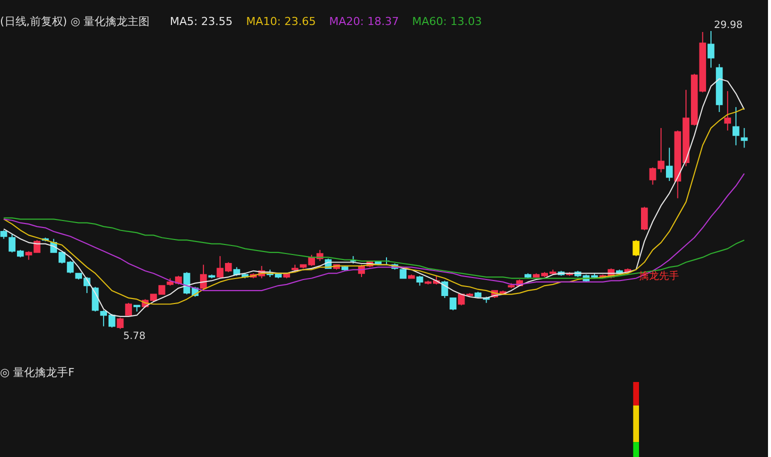 The width and height of the screenshot is (771, 457). I want to click on text: MA10: 23.65, so click(281, 21).